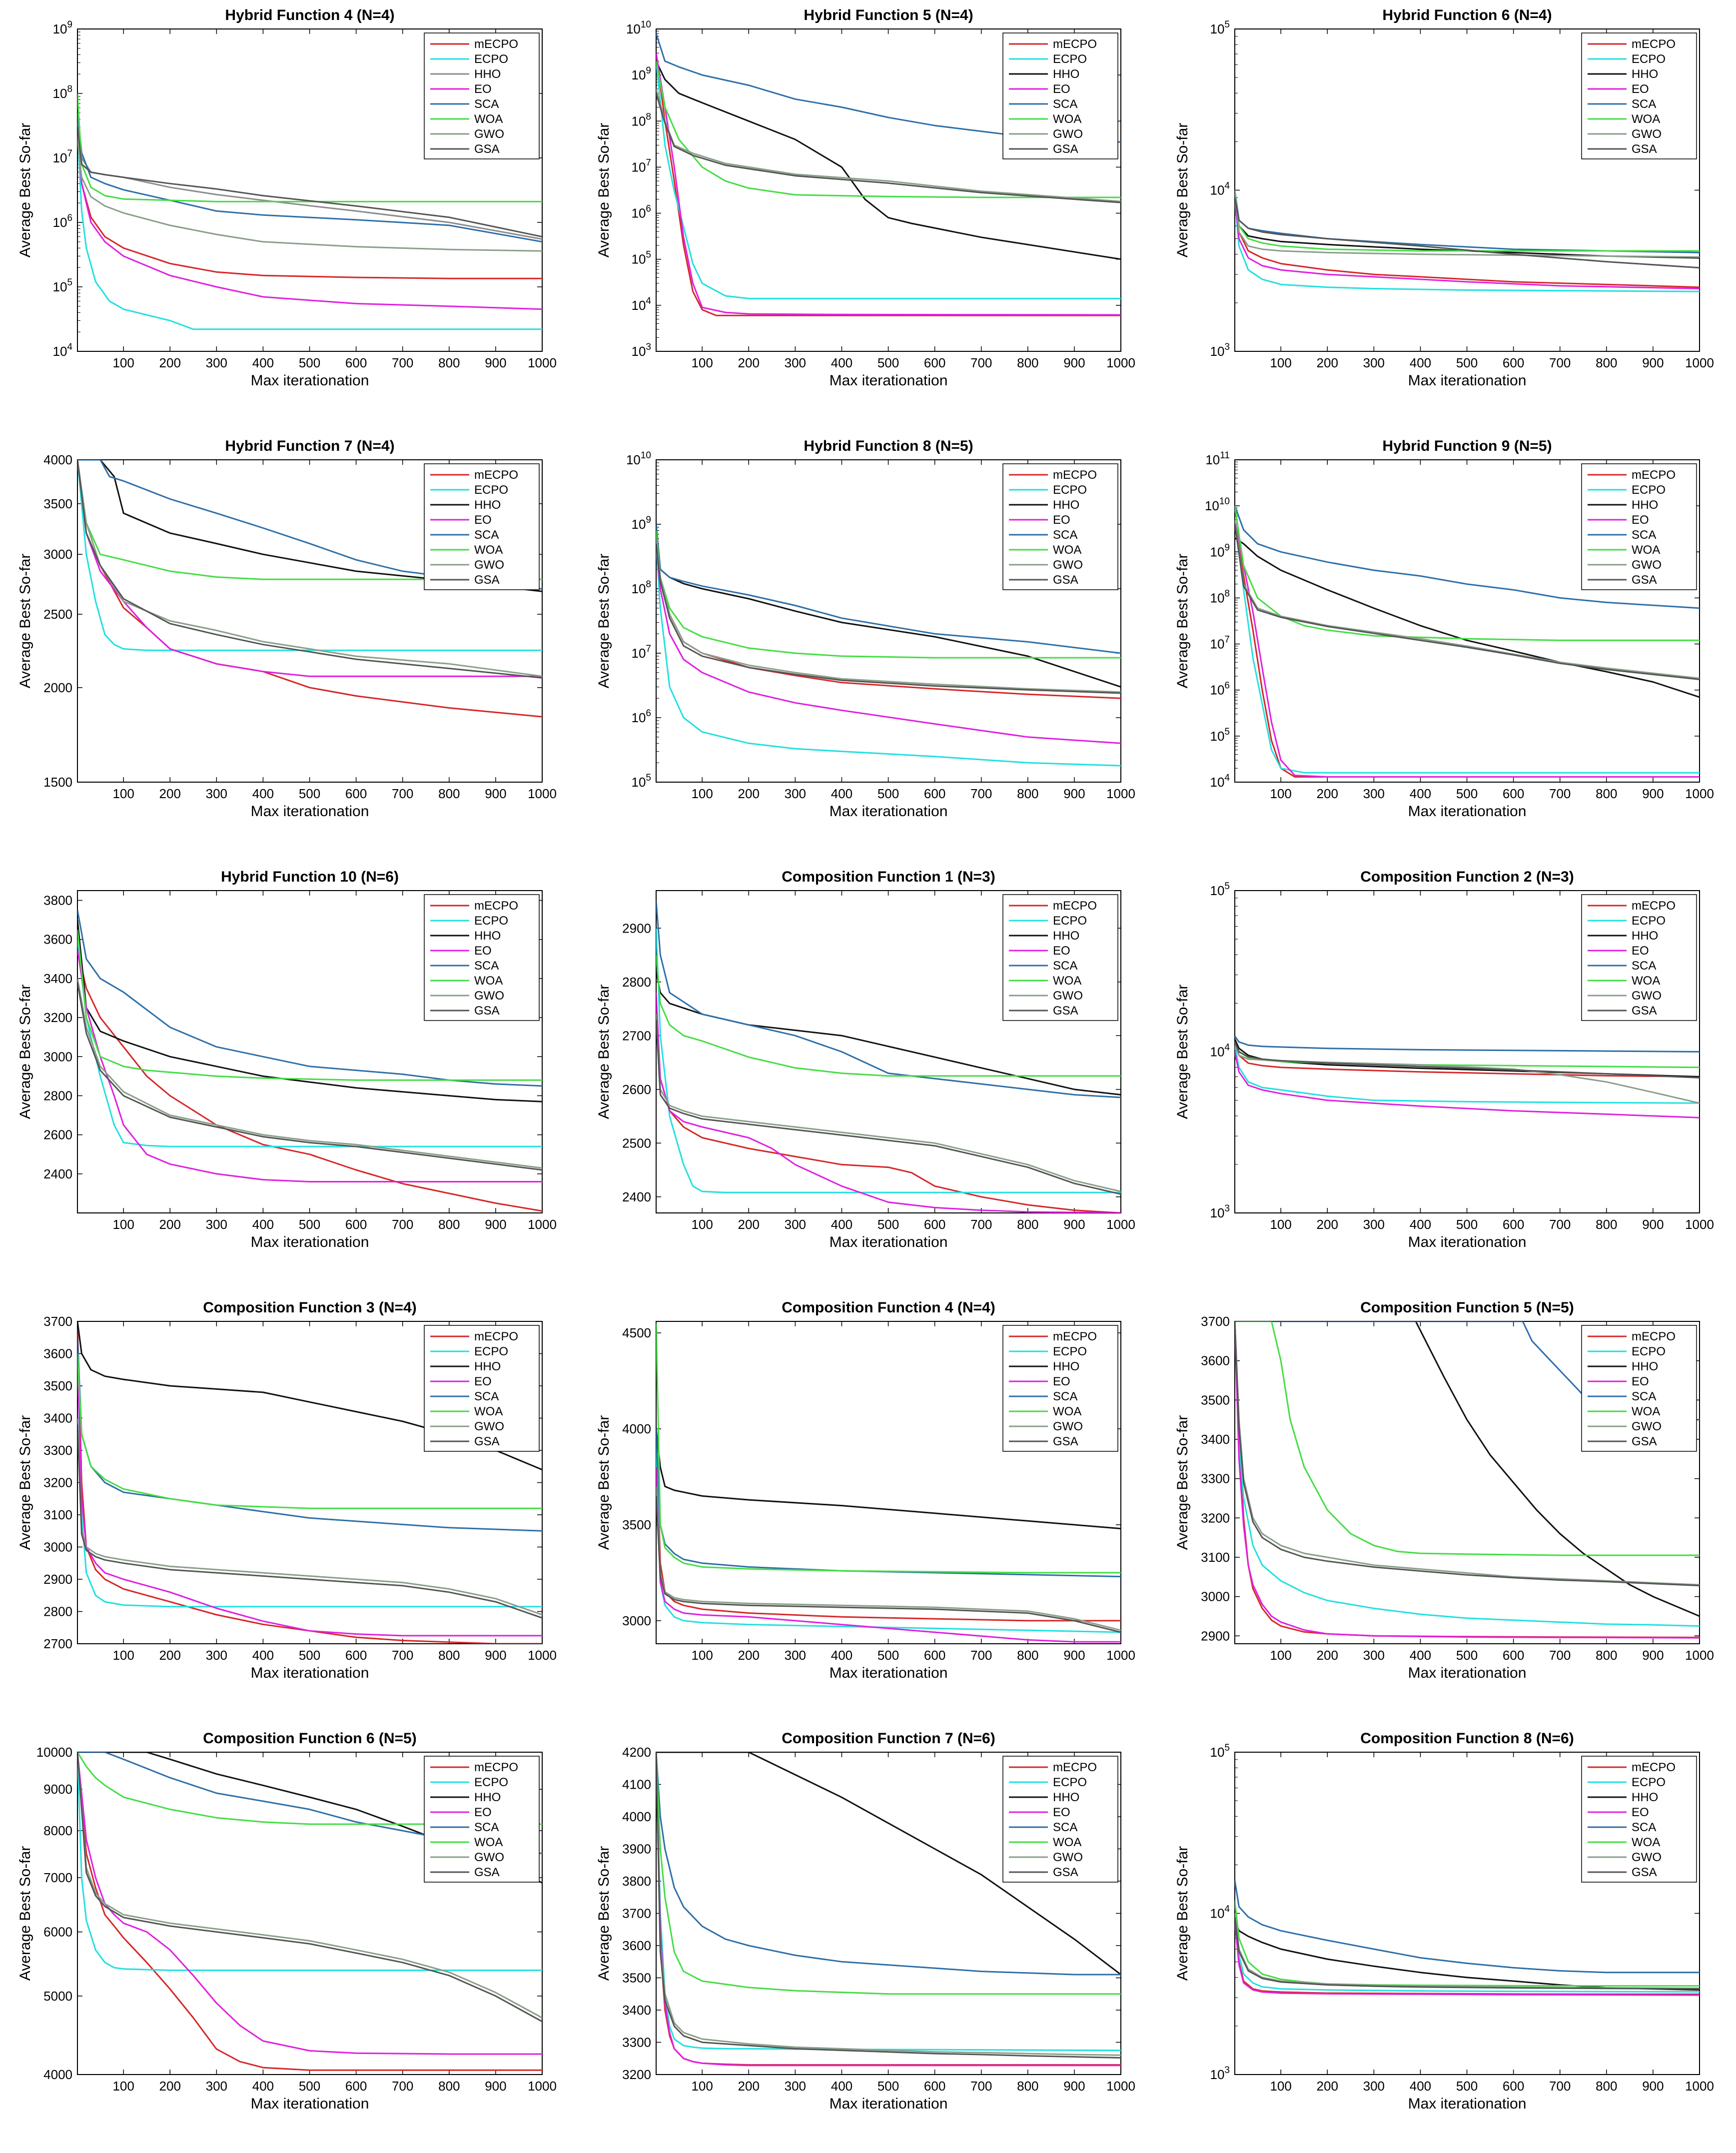  I want to click on y-tick-label: 2800, so click(57, 1612).